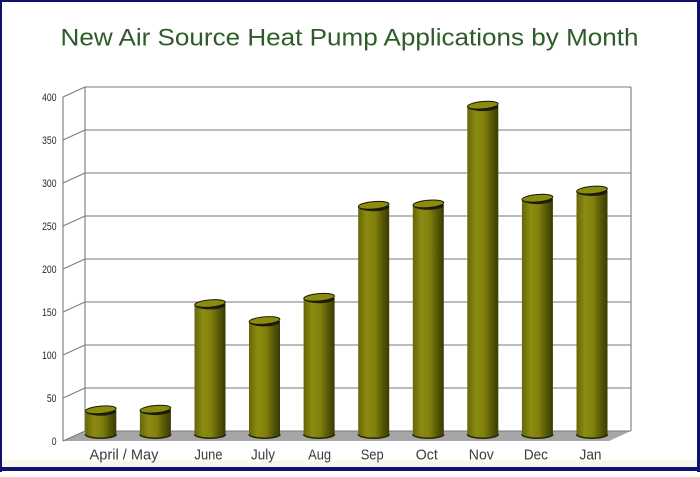 This screenshot has height=477, width=700. Describe the element at coordinates (49, 227) in the screenshot. I see `svg-text: 250` at that location.